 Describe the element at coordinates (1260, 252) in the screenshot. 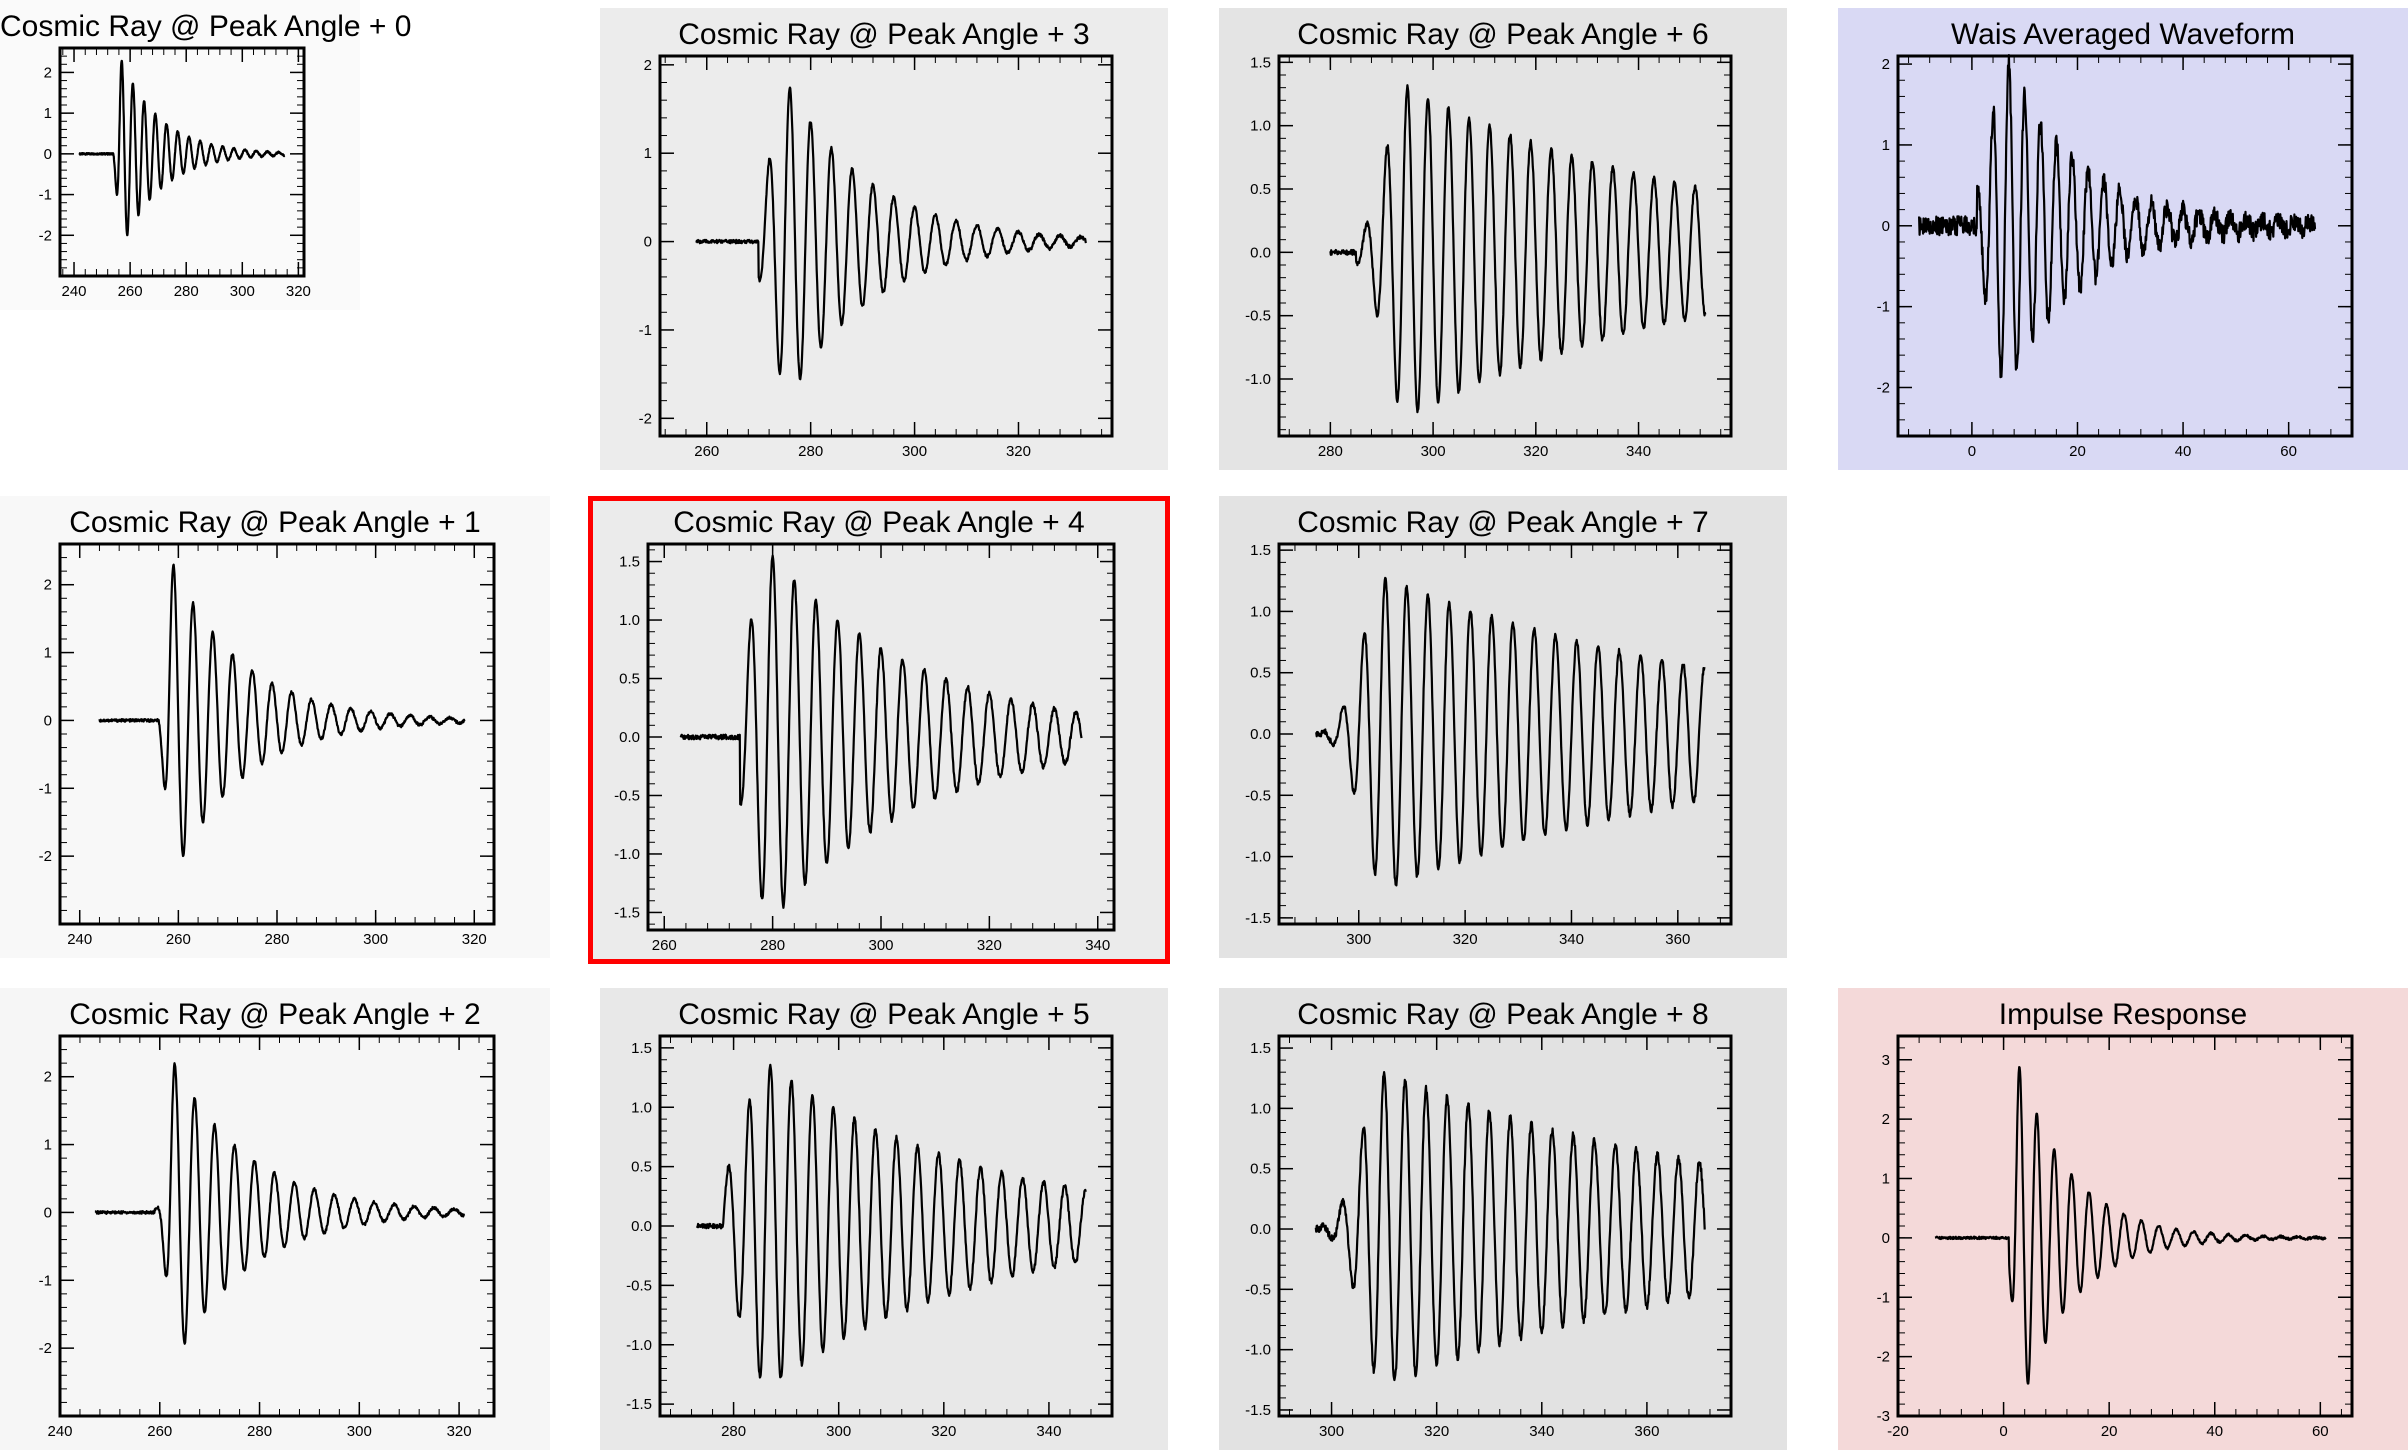

I see `y-tick-label: 0.0` at that location.